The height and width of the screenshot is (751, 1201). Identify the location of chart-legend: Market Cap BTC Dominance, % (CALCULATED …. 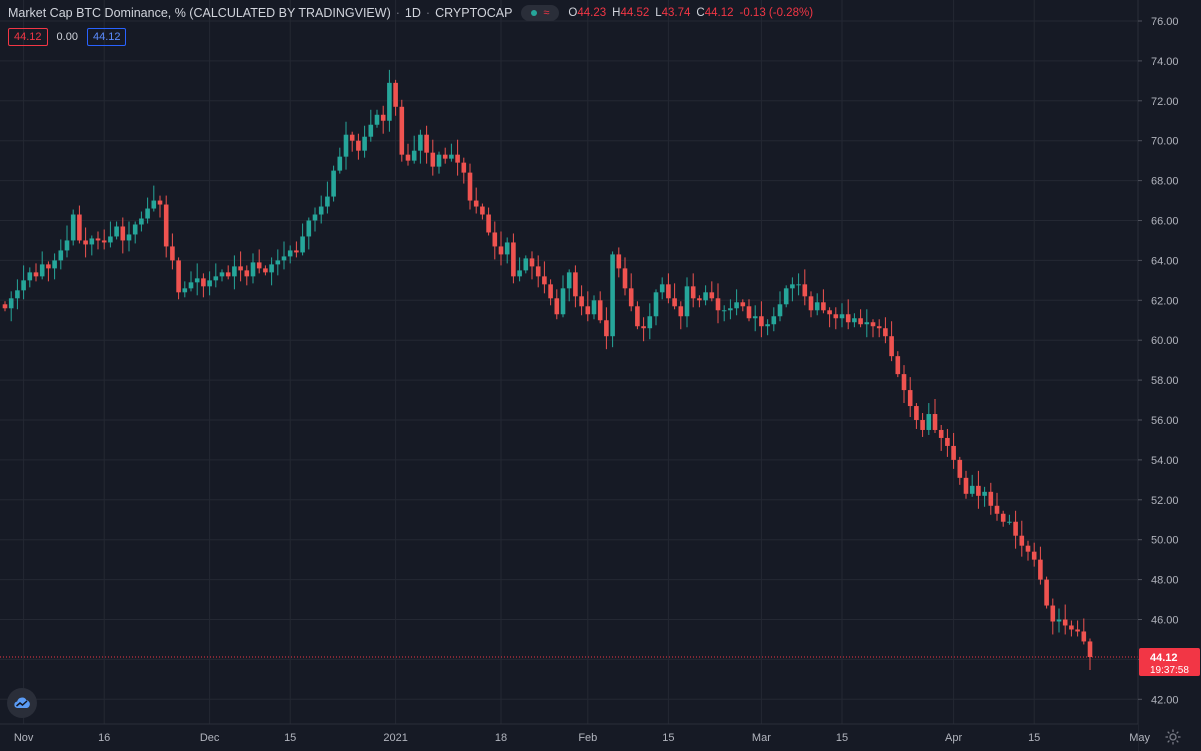
(410, 13).